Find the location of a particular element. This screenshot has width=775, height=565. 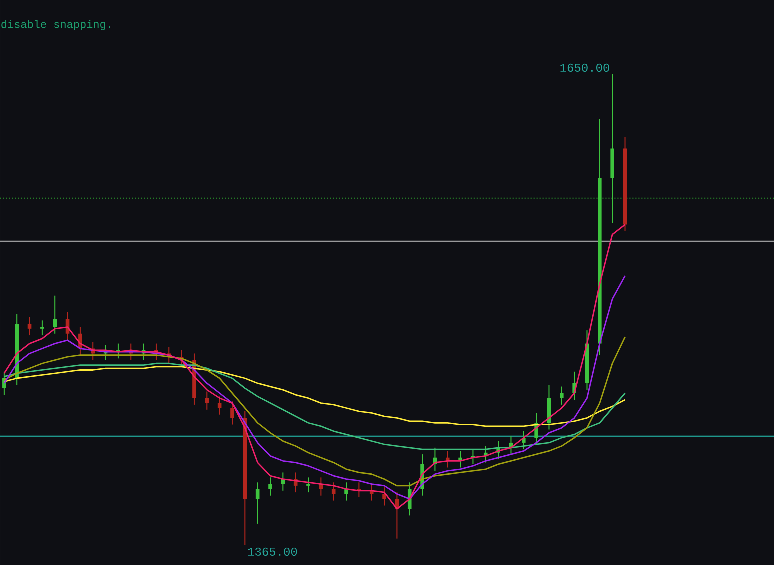

annotation: 1365.00 is located at coordinates (273, 552).